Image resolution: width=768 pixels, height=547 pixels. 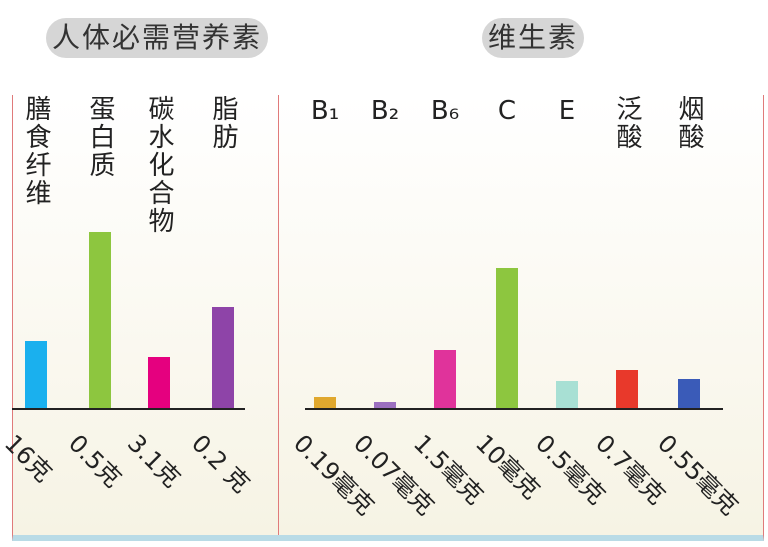 What do you see at coordinates (627, 123) in the screenshot?
I see `item-label: 泛酸` at bounding box center [627, 123].